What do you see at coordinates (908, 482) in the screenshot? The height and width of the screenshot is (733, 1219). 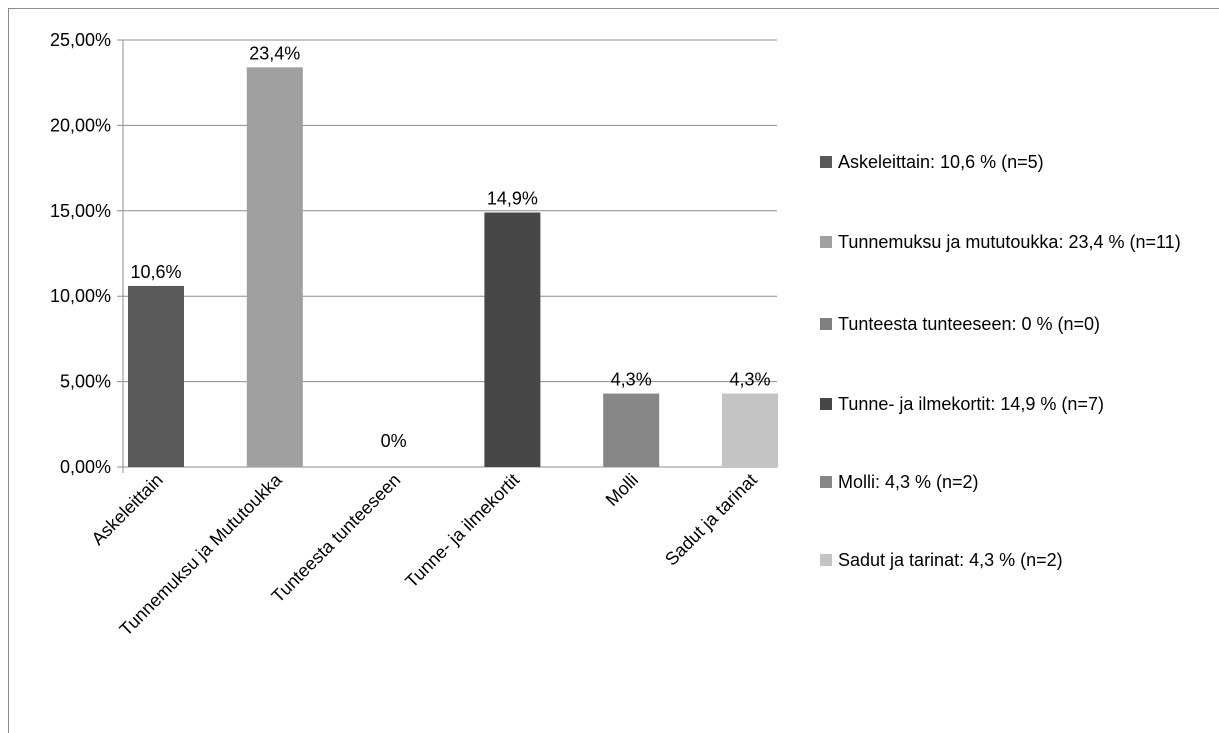 I see `legend-label: Molli: 4,3 % (n=2)` at bounding box center [908, 482].